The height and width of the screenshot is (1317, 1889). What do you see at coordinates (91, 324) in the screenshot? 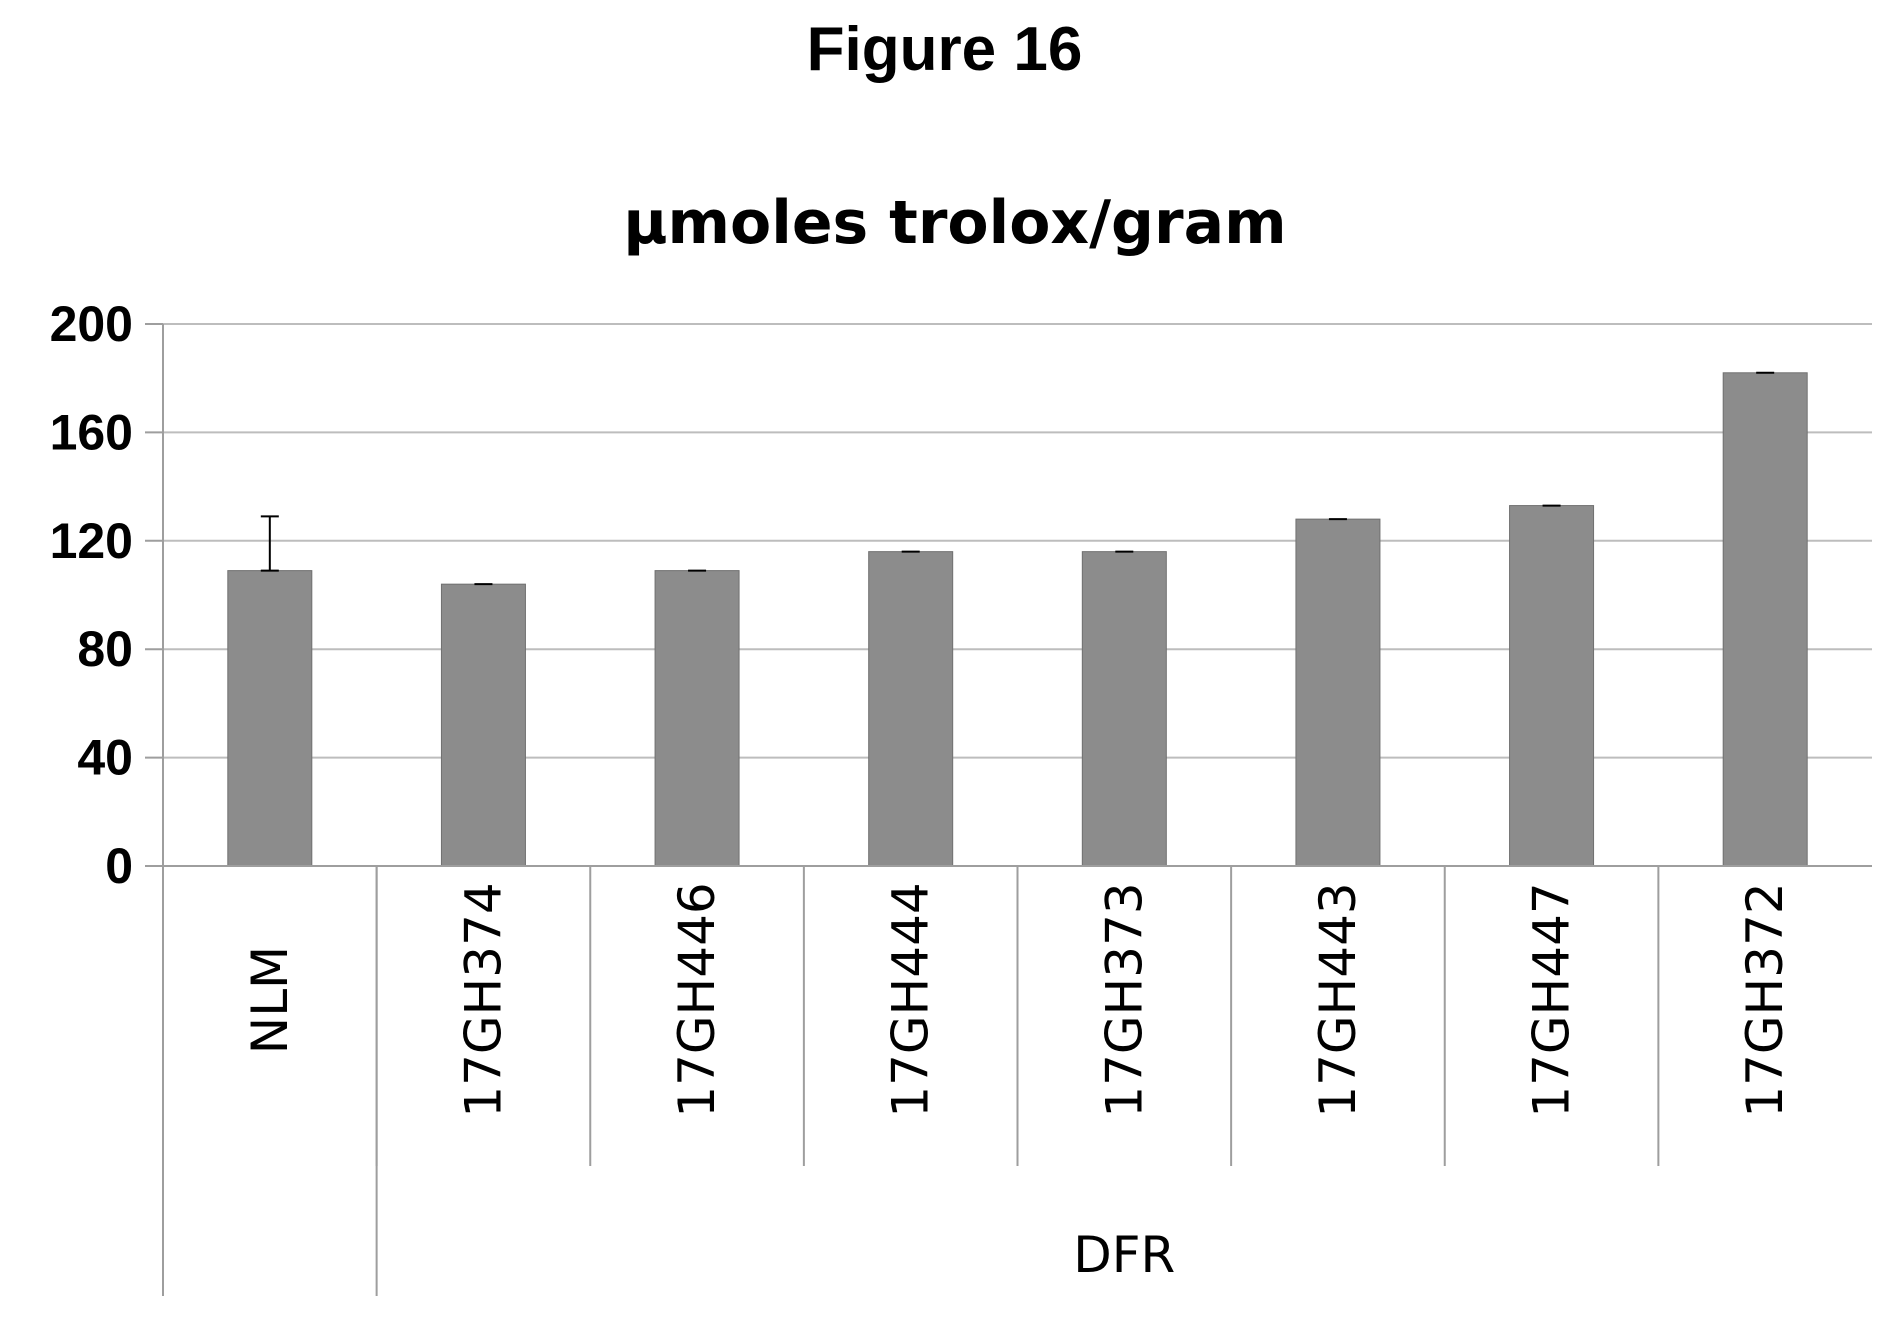
I see `y-tick-label: 200` at bounding box center [91, 324].